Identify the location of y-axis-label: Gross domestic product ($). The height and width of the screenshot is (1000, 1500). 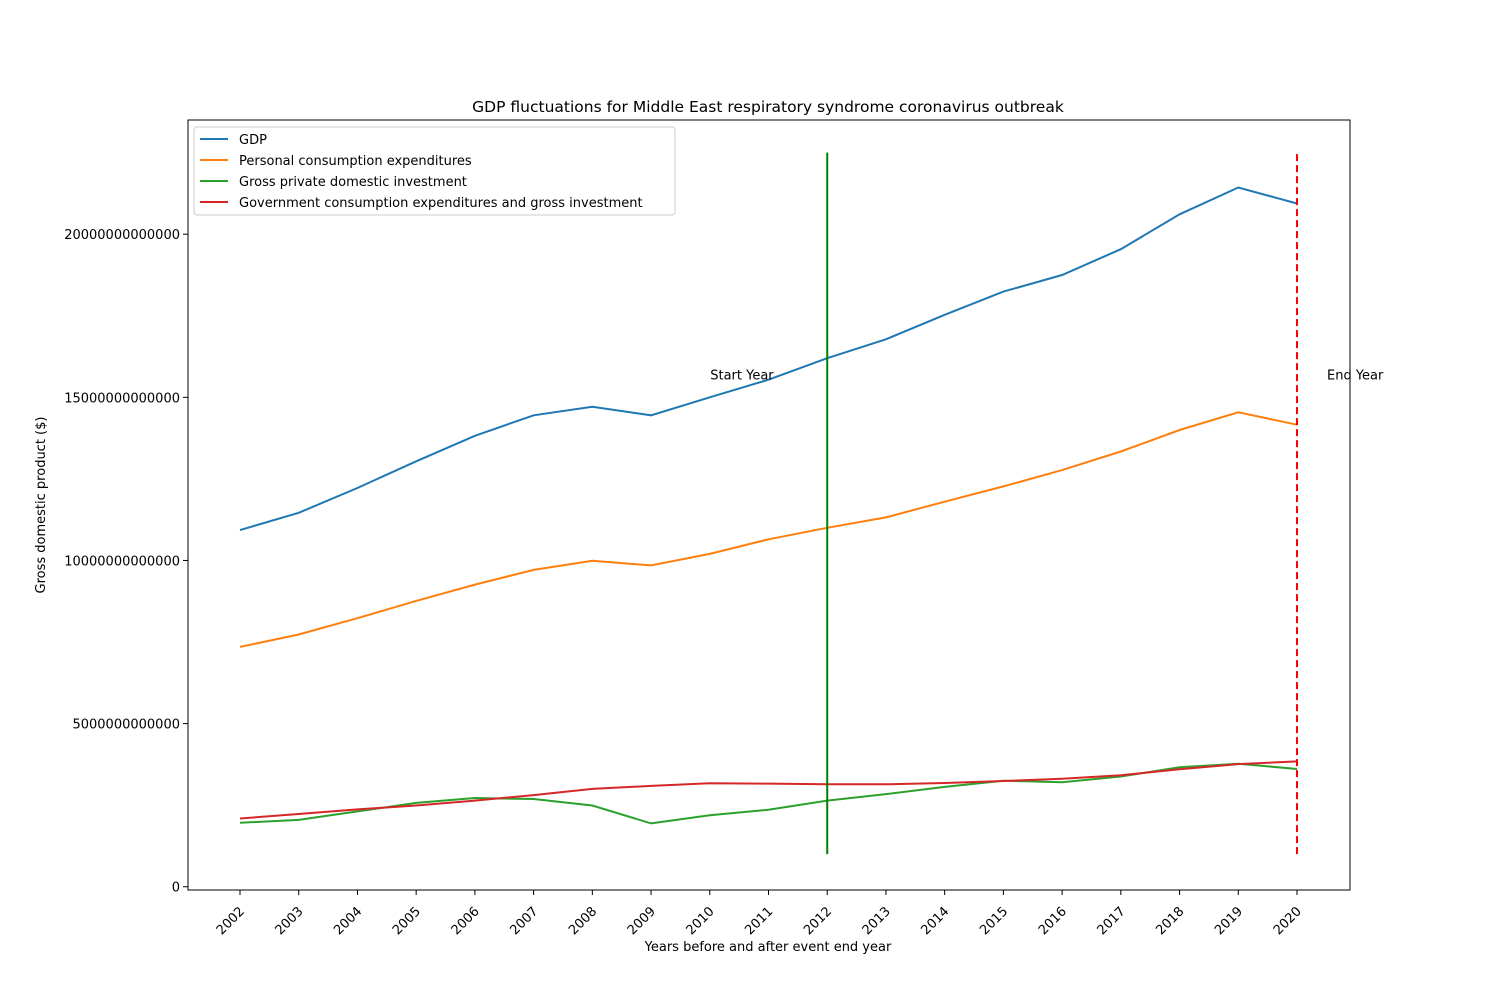
(41, 505).